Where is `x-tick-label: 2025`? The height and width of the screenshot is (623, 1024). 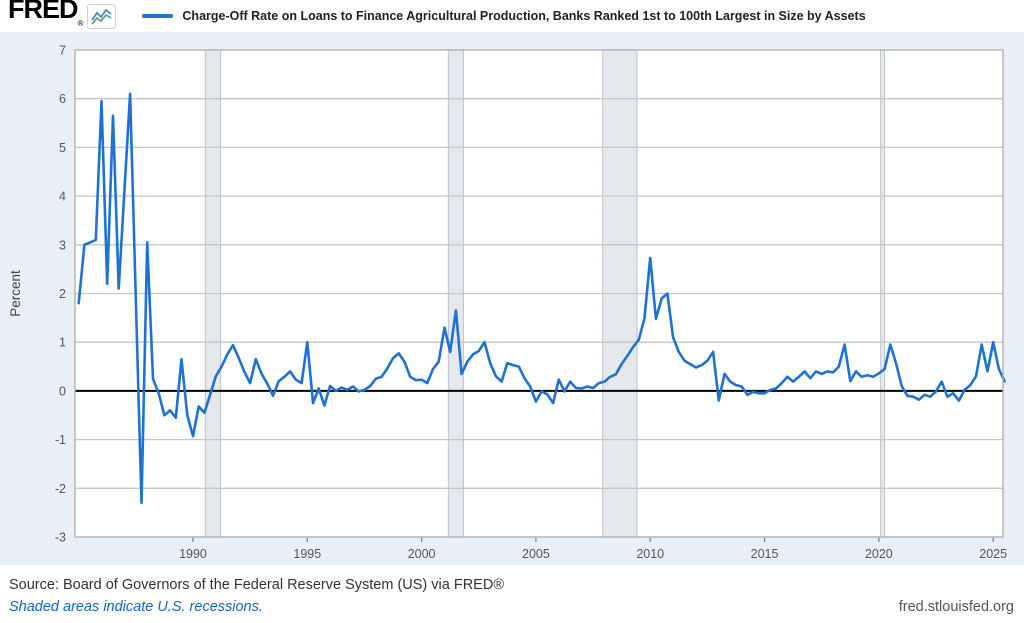 x-tick-label: 2025 is located at coordinates (993, 554).